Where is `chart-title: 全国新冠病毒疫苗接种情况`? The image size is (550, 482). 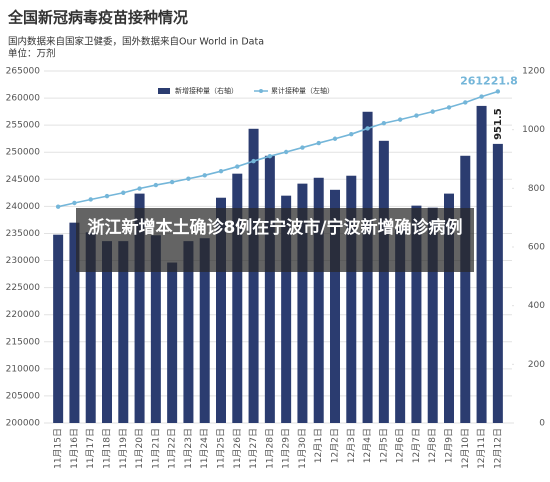 chart-title: 全国新冠病毒疫苗接种情况 is located at coordinates (97, 18).